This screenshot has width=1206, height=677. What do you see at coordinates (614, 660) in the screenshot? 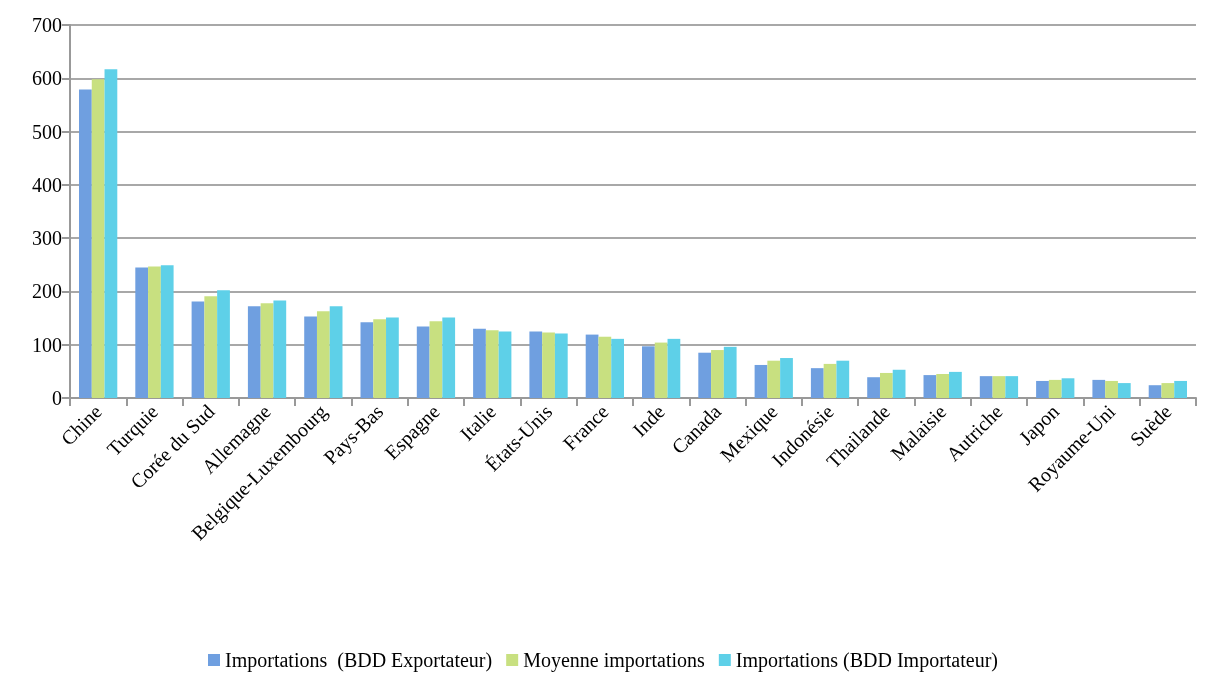
I see `legend-label: Moyenne importations` at bounding box center [614, 660].